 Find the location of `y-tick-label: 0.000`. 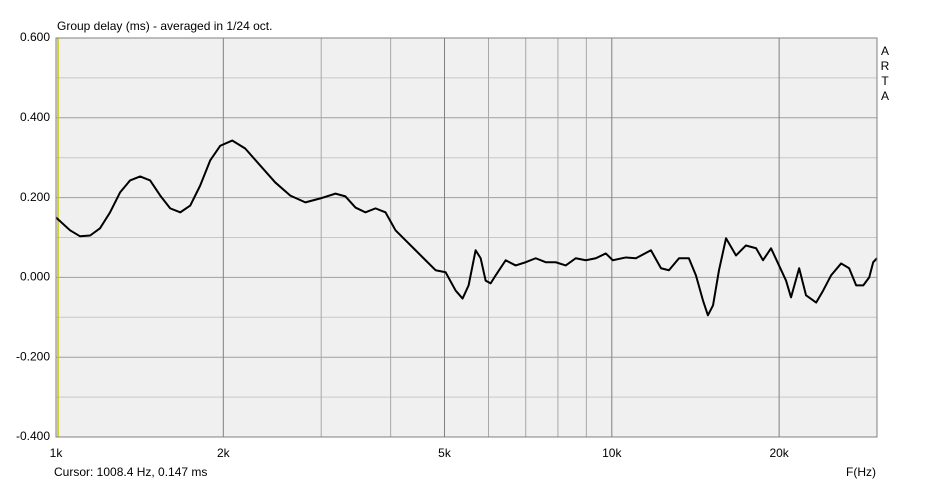

y-tick-label: 0.000 is located at coordinates (35, 277).